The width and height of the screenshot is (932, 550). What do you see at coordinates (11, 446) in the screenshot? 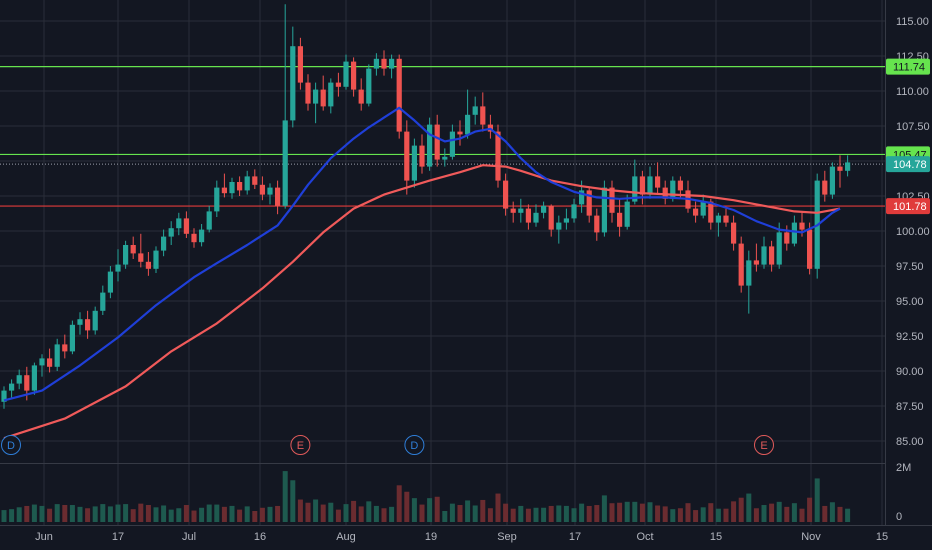
I see `event-marker-label: D` at bounding box center [11, 446].